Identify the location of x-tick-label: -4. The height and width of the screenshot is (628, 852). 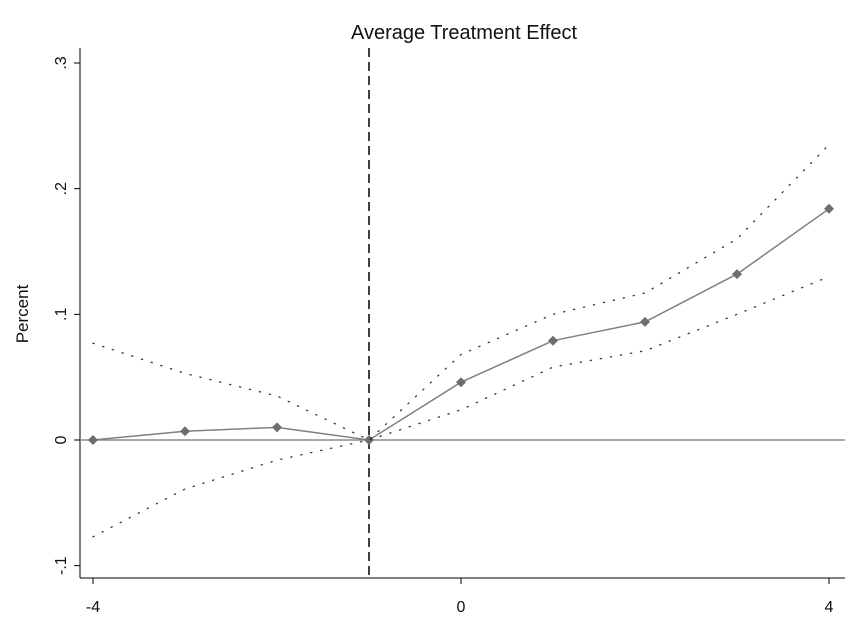
(93, 607).